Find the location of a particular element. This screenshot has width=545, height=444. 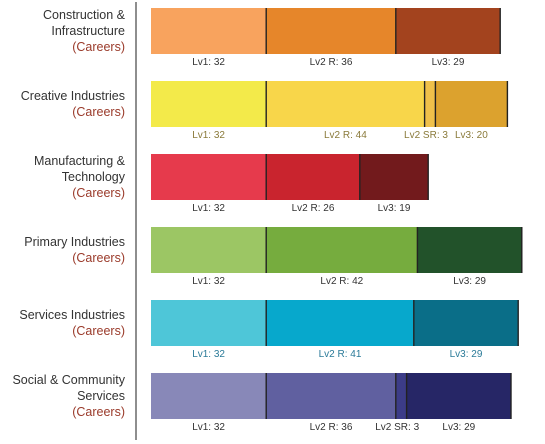

category-label-line: Services is located at coordinates (101, 396).